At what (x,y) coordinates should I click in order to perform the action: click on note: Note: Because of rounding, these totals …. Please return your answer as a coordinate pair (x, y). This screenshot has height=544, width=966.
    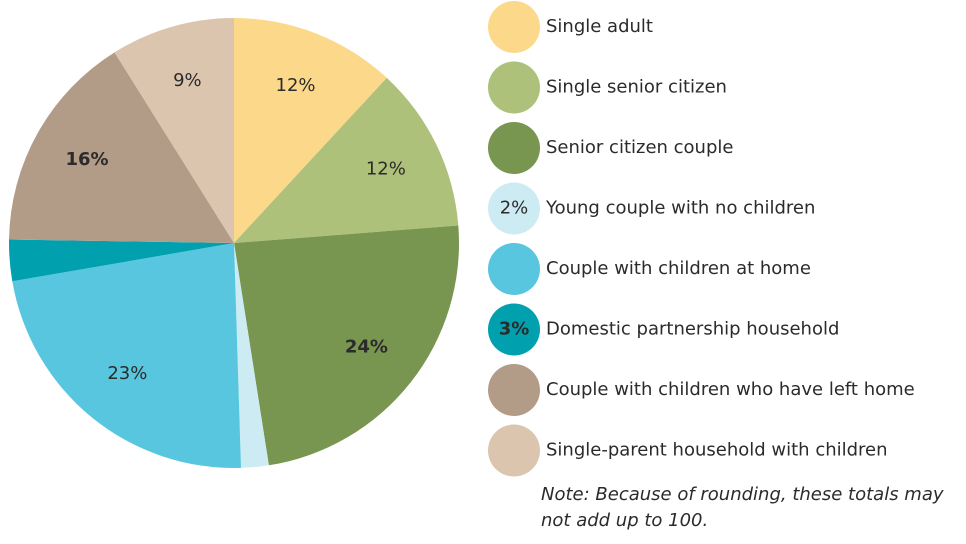
    Looking at the image, I should click on (742, 507).